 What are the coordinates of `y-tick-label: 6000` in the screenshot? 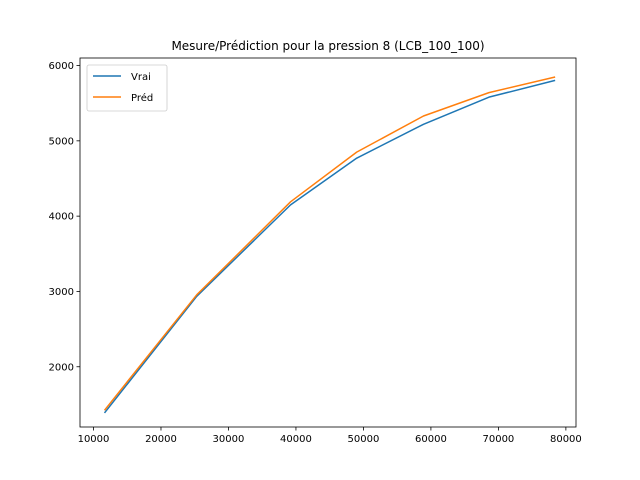 It's located at (61, 66).